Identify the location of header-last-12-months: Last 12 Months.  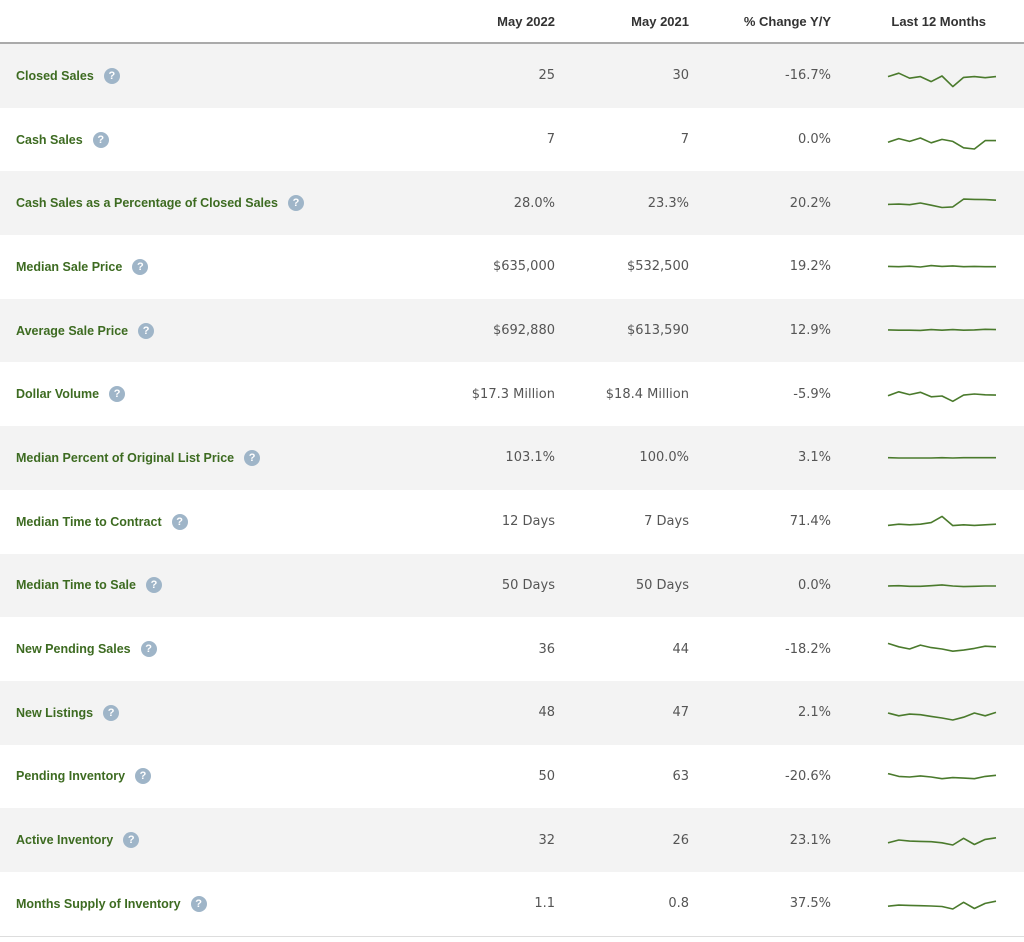
(938, 21).